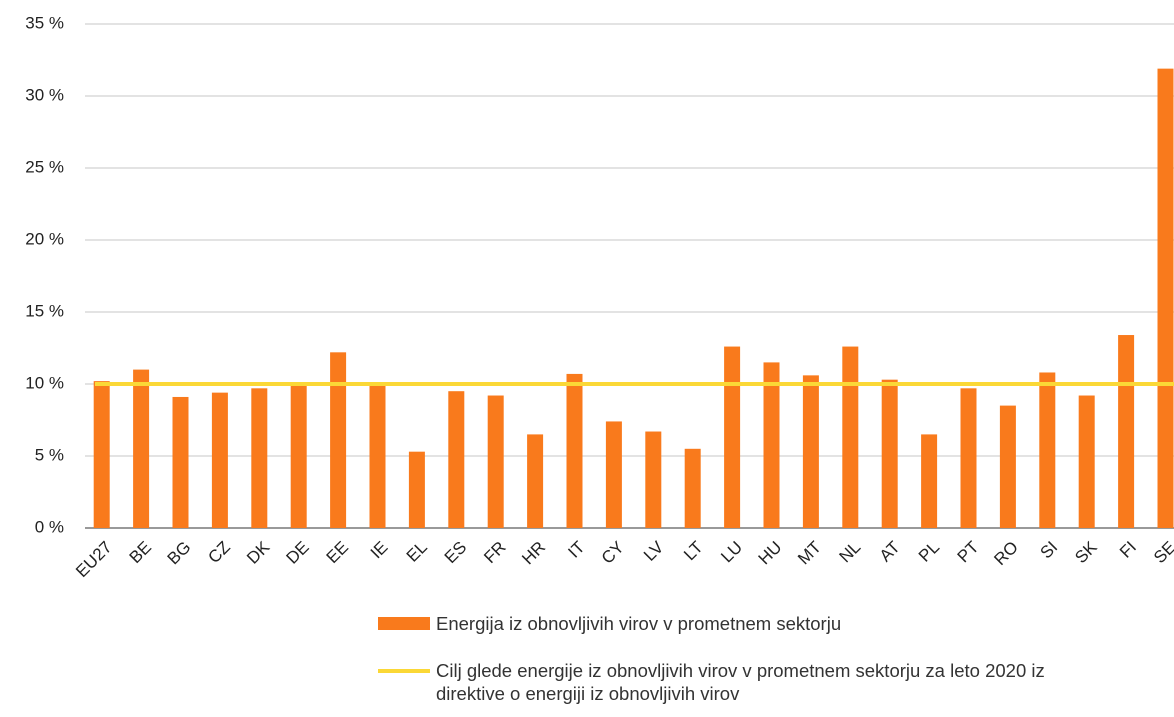 The height and width of the screenshot is (717, 1174). Describe the element at coordinates (44, 166) in the screenshot. I see `y-tick-label: 25 %` at that location.